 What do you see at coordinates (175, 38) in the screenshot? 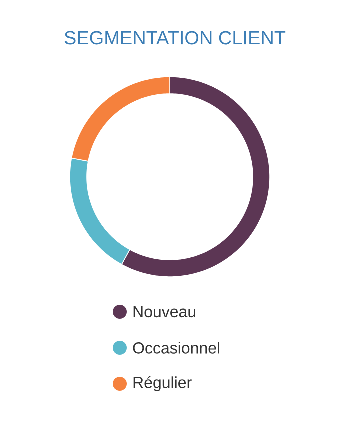
I see `chart-title: SEGMENTATION CLIENT` at bounding box center [175, 38].